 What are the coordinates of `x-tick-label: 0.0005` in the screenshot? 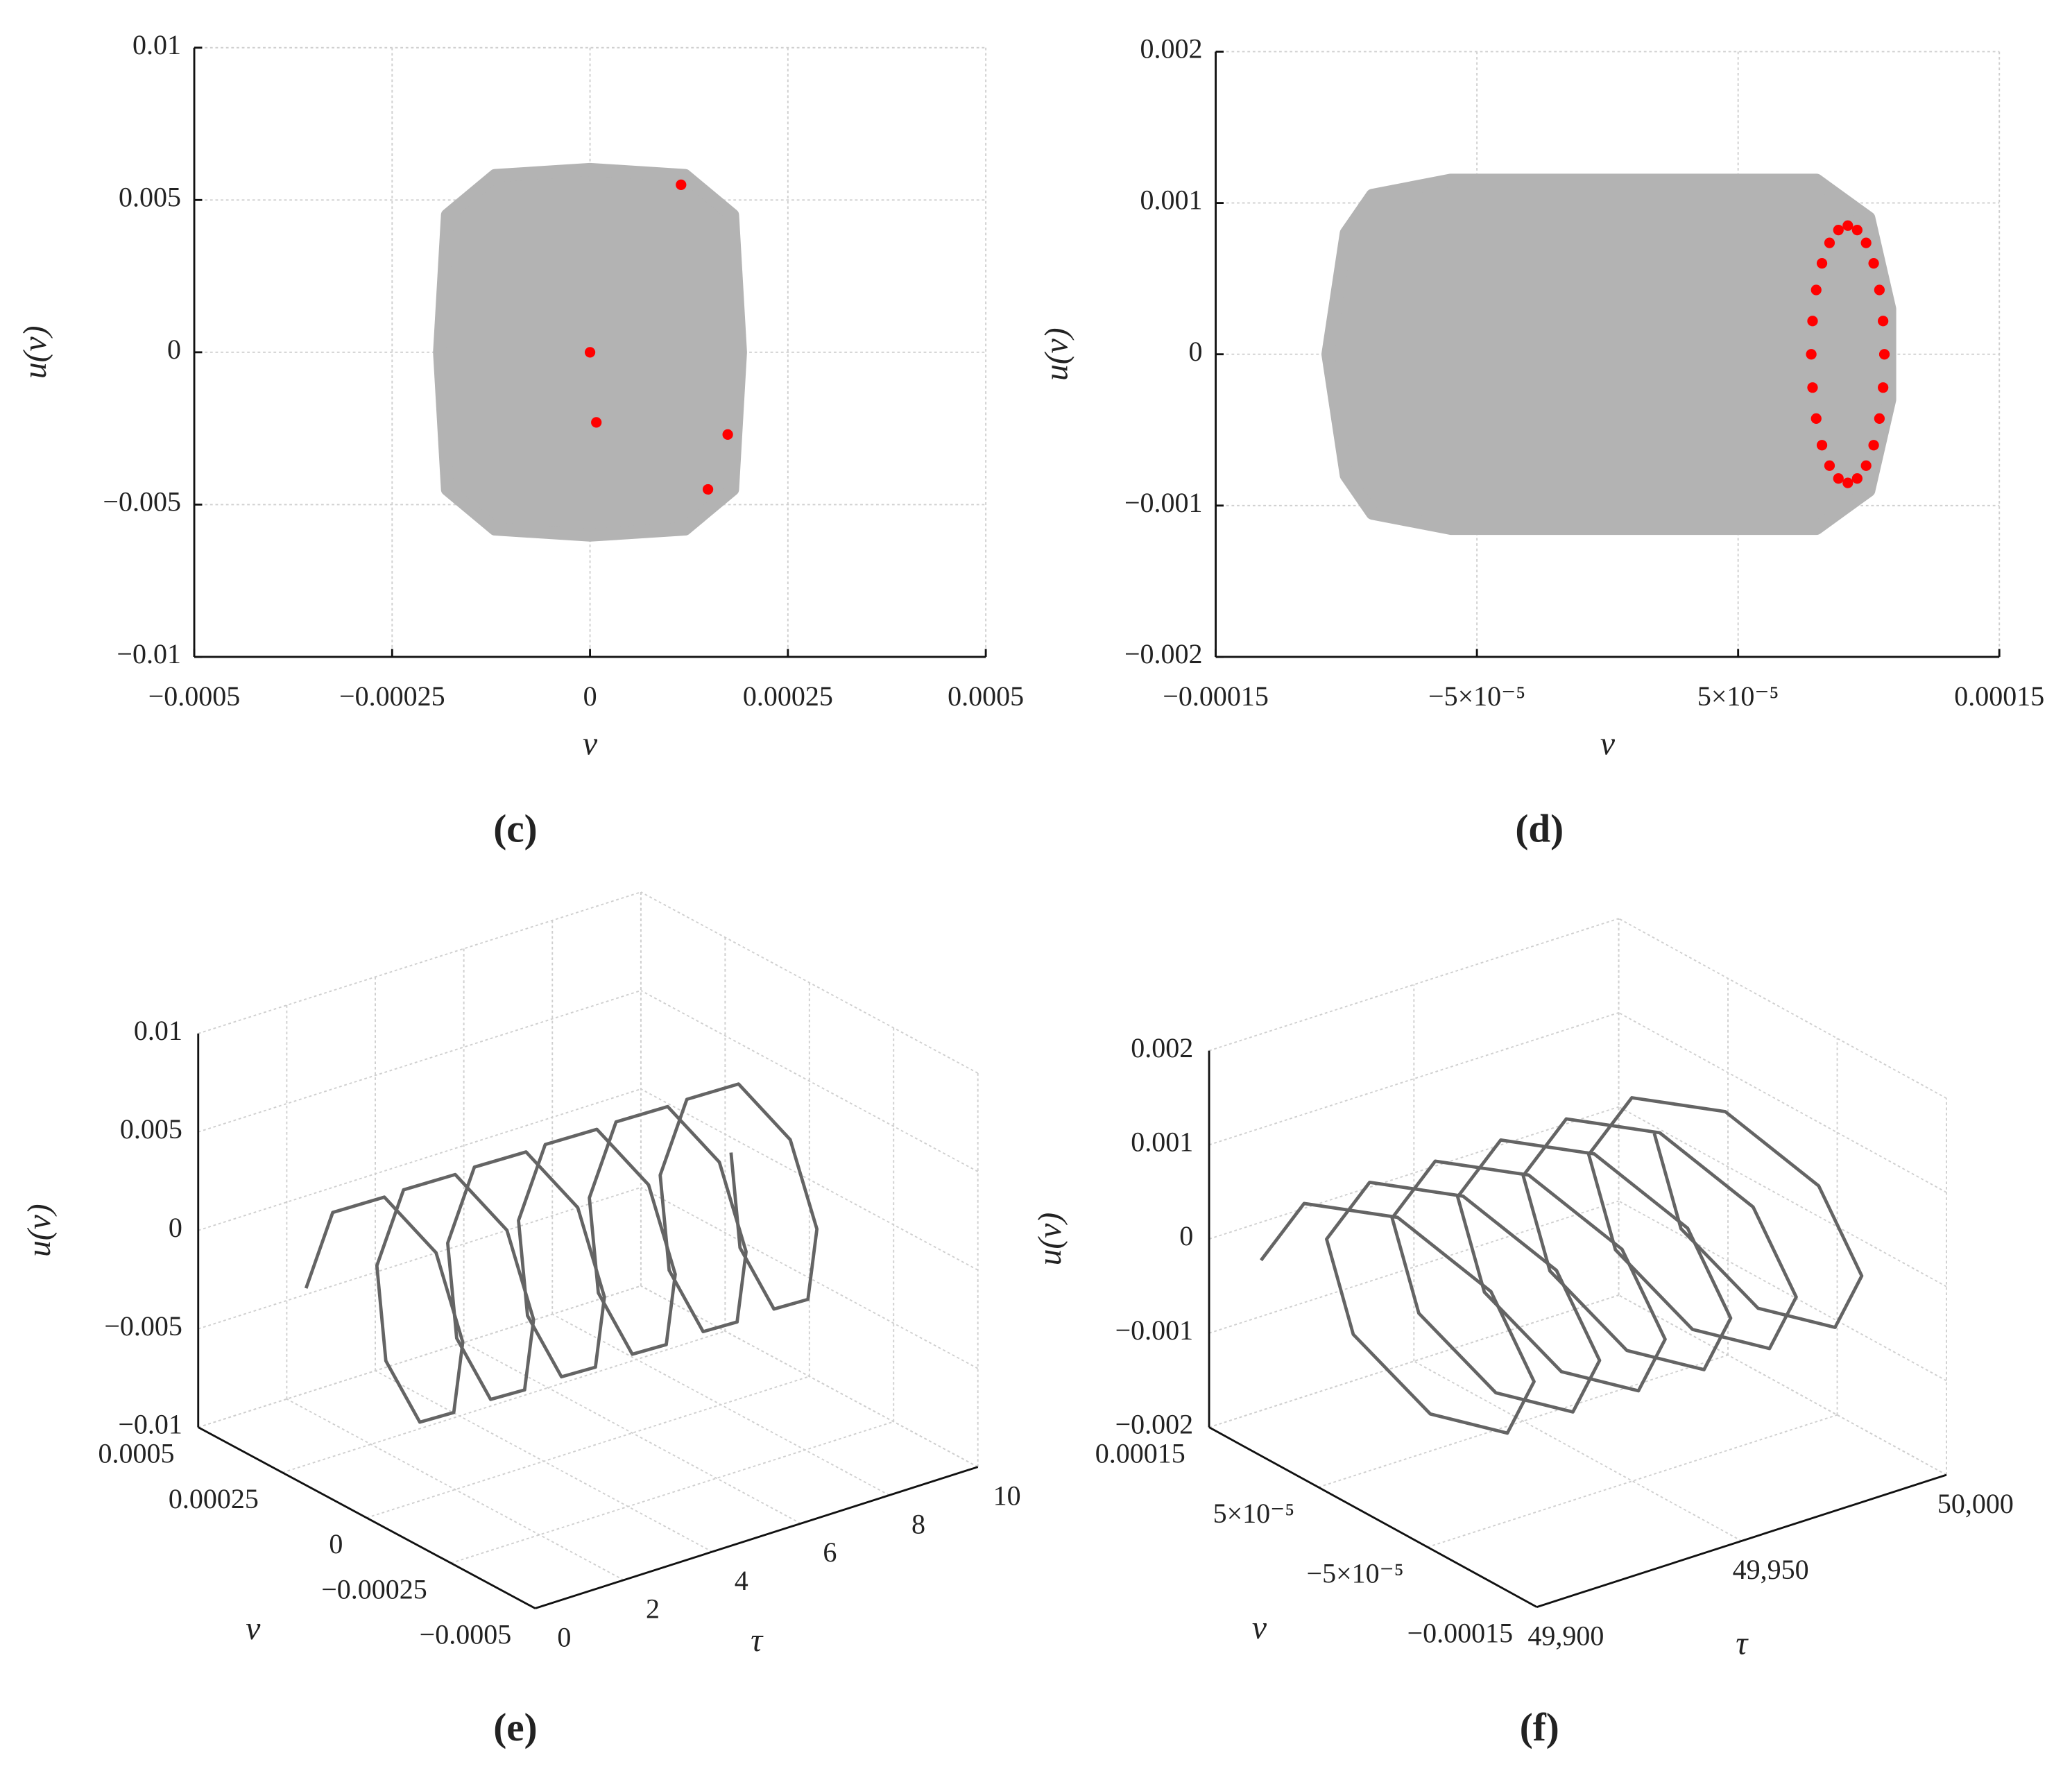 It's located at (986, 696).